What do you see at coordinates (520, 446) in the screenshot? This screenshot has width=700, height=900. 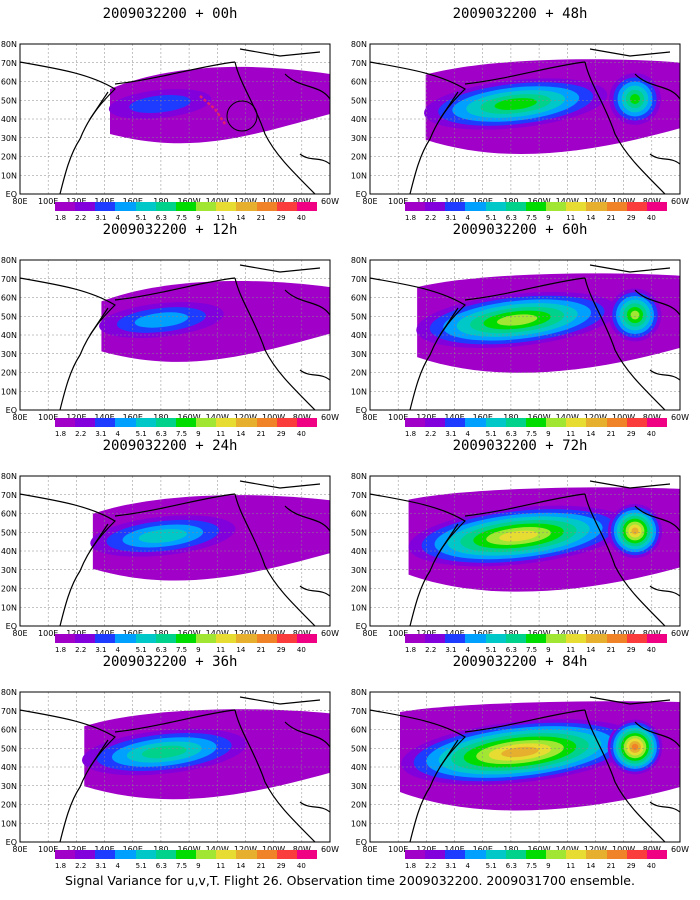 I see `panel-title: 2009032200 + 72h` at bounding box center [520, 446].